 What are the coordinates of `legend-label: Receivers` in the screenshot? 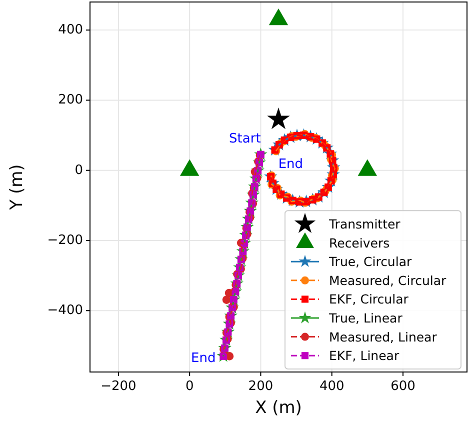 It's located at (359, 242).